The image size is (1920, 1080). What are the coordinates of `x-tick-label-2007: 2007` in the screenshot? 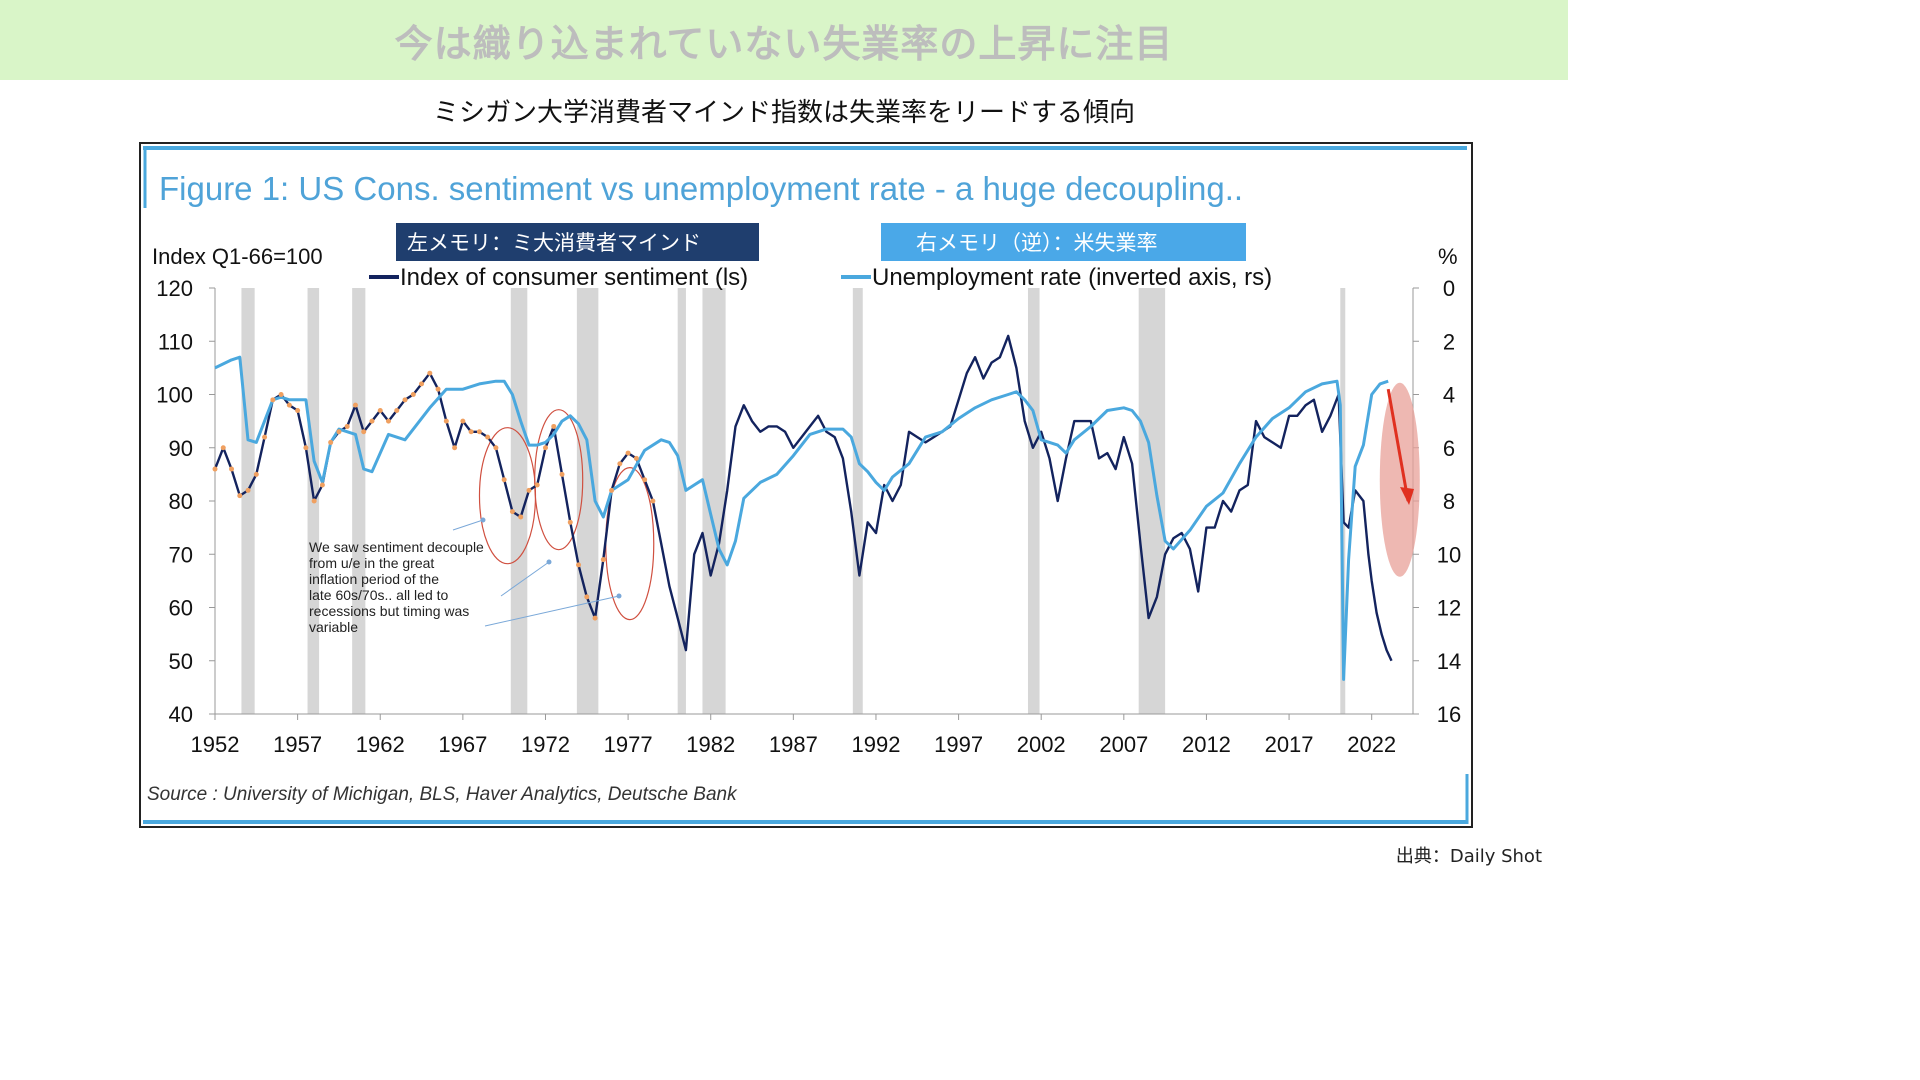 It's located at (1123, 744).